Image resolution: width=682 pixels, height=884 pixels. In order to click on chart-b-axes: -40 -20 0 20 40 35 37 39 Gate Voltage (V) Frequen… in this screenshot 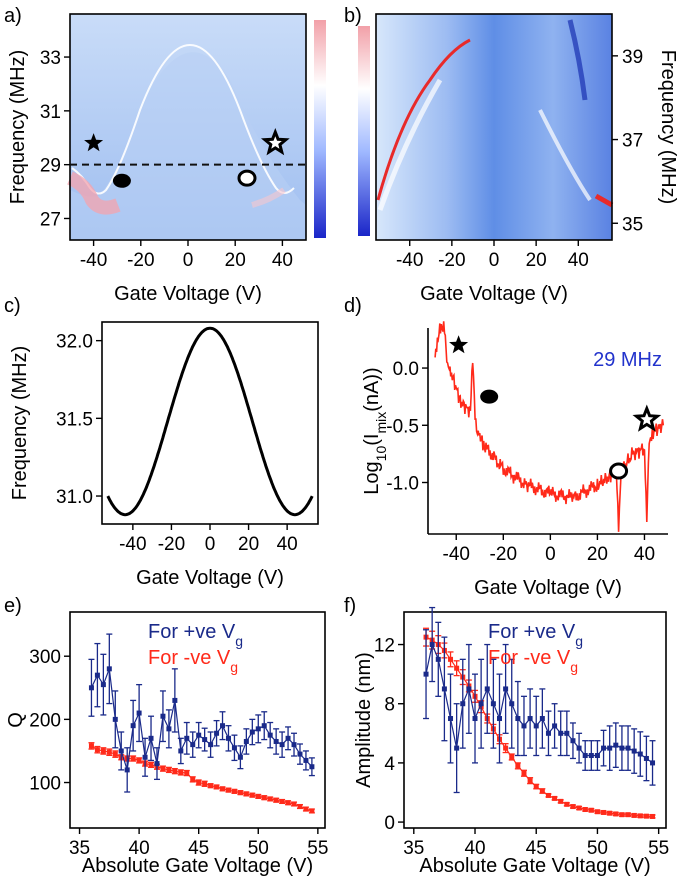, I will do `click(527, 159)`.